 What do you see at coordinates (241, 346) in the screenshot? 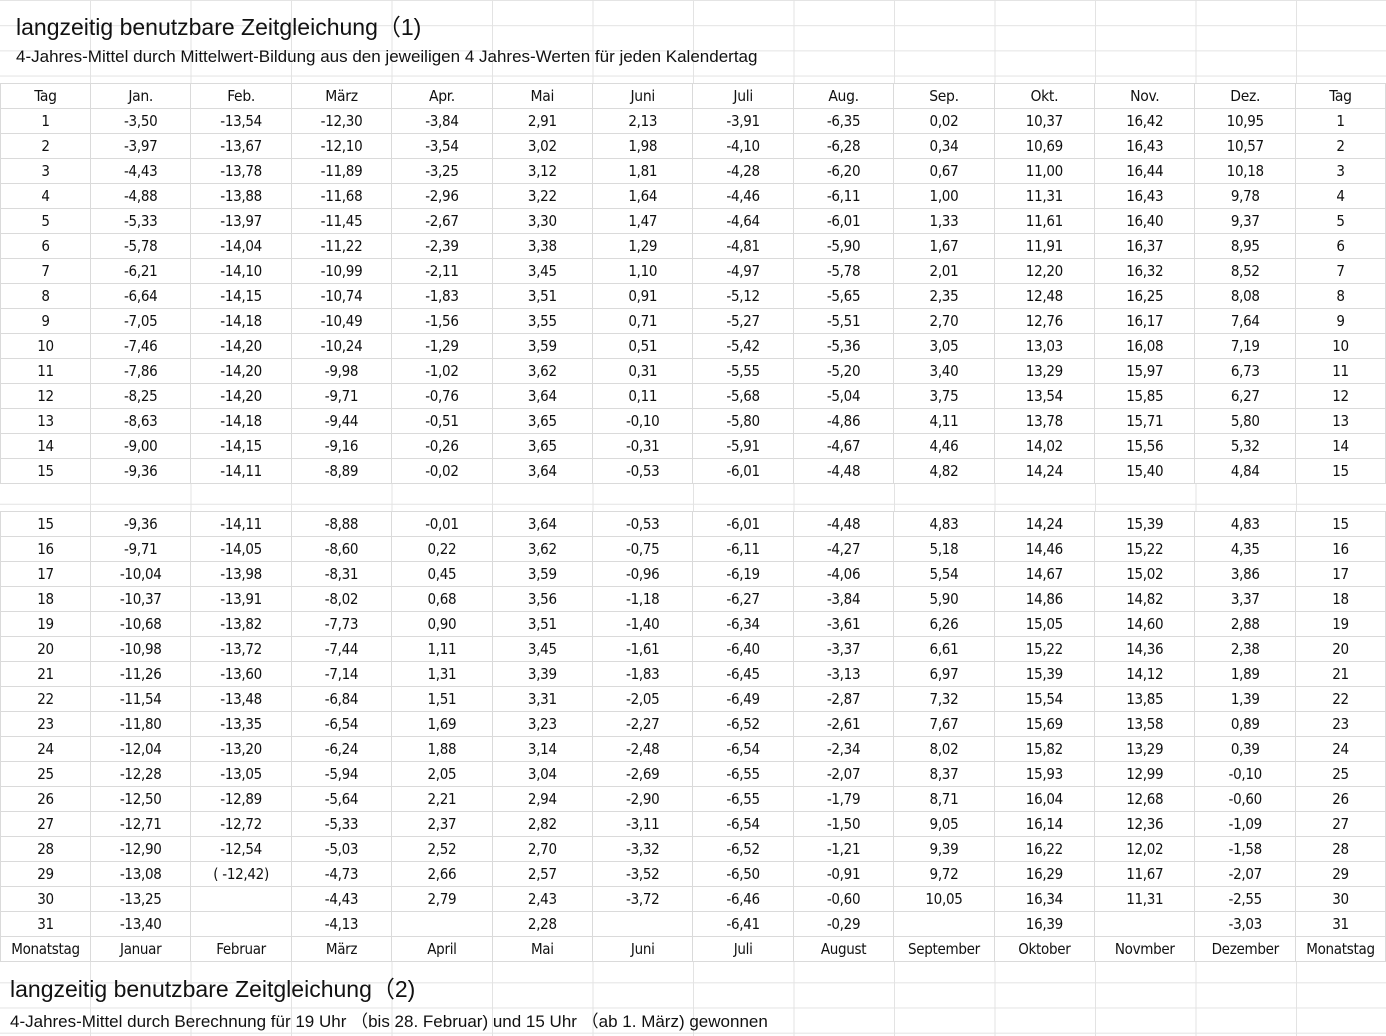
I see `table-cell: -14,20` at bounding box center [241, 346].